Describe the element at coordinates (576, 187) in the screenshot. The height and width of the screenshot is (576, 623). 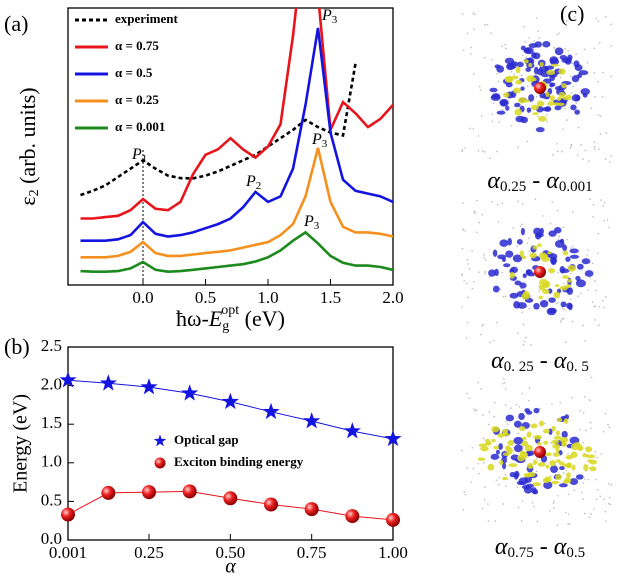
I see `caption-part: 0.001` at that location.